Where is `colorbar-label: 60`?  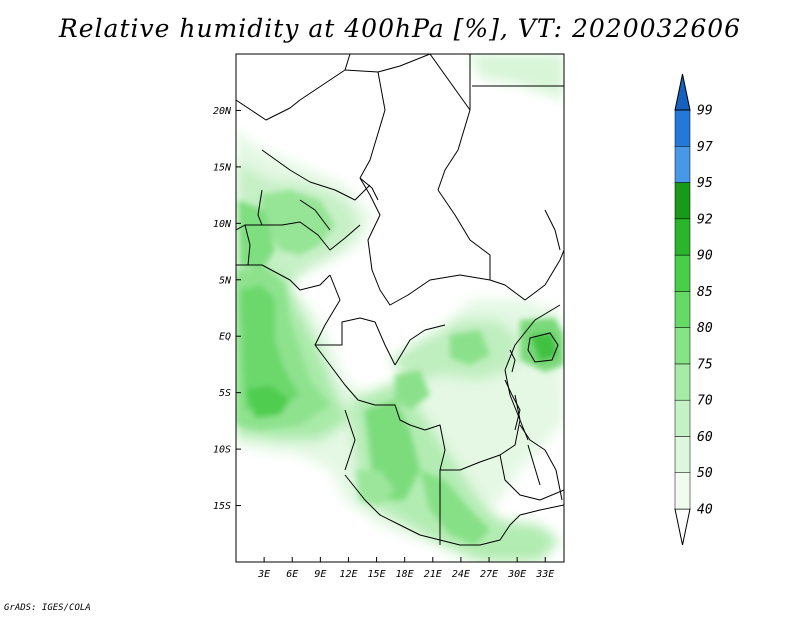 colorbar-label: 60 is located at coordinates (705, 437).